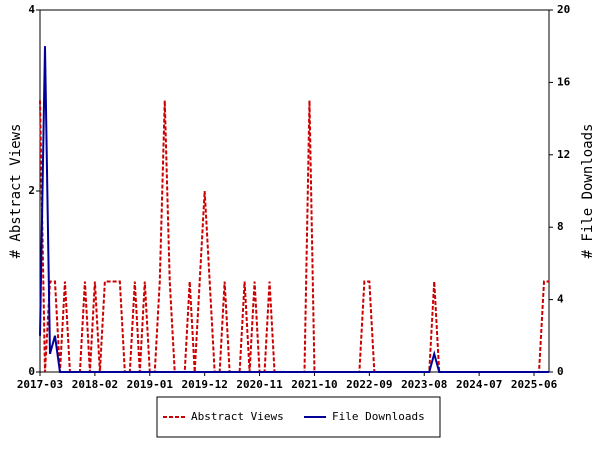  I want to click on y2-tick-label: 12, so click(563, 154).